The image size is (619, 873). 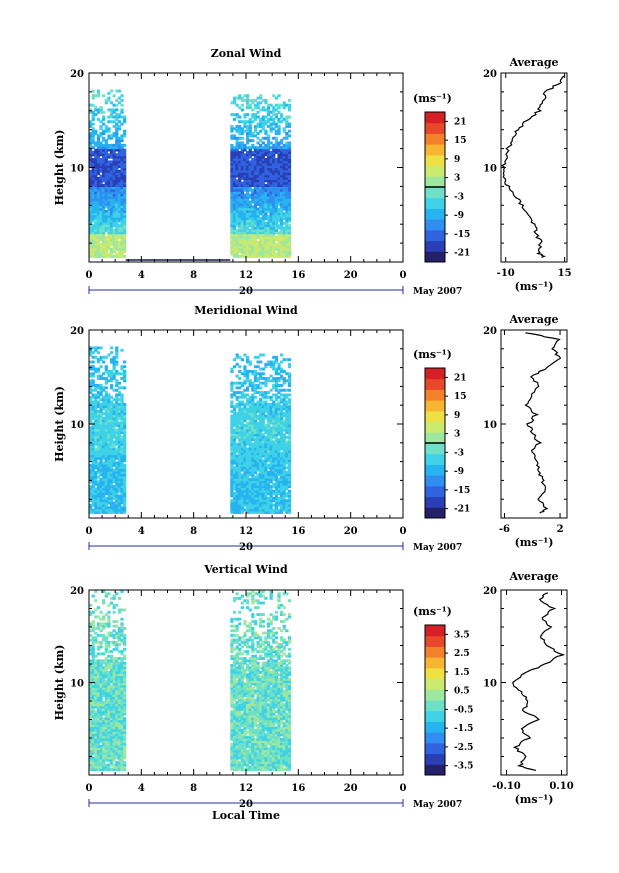 I want to click on y-tick-label: 10, so click(x=77, y=425).